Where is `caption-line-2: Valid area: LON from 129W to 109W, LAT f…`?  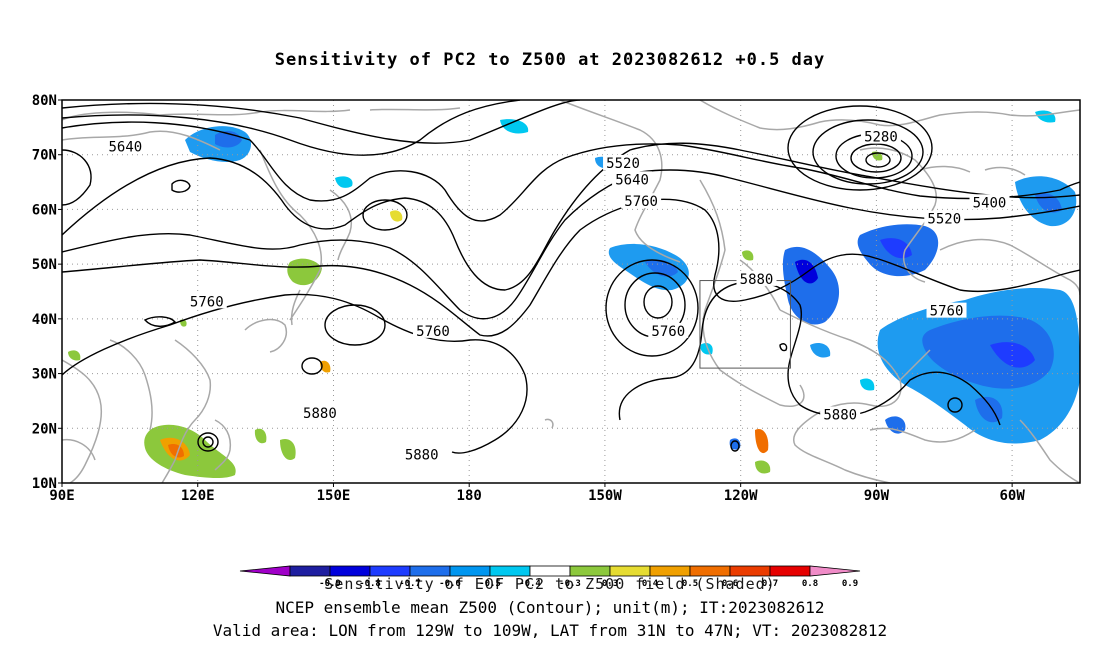
caption-line-2: Valid area: LON from 129W to 109W, LAT f… is located at coordinates (550, 630).